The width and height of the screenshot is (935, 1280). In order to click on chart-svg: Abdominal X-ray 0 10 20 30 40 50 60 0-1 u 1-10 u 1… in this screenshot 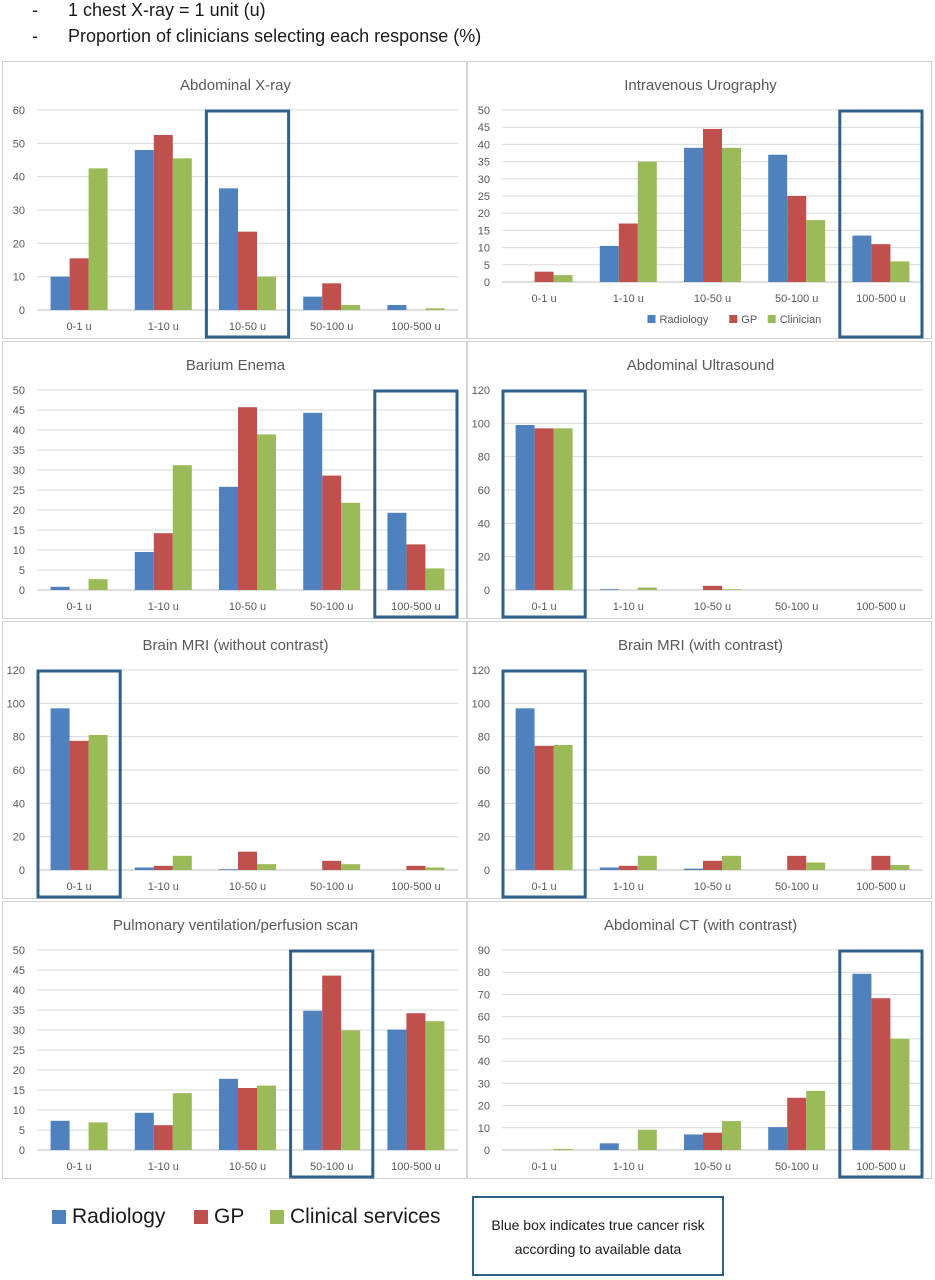, I will do `click(235, 208)`.